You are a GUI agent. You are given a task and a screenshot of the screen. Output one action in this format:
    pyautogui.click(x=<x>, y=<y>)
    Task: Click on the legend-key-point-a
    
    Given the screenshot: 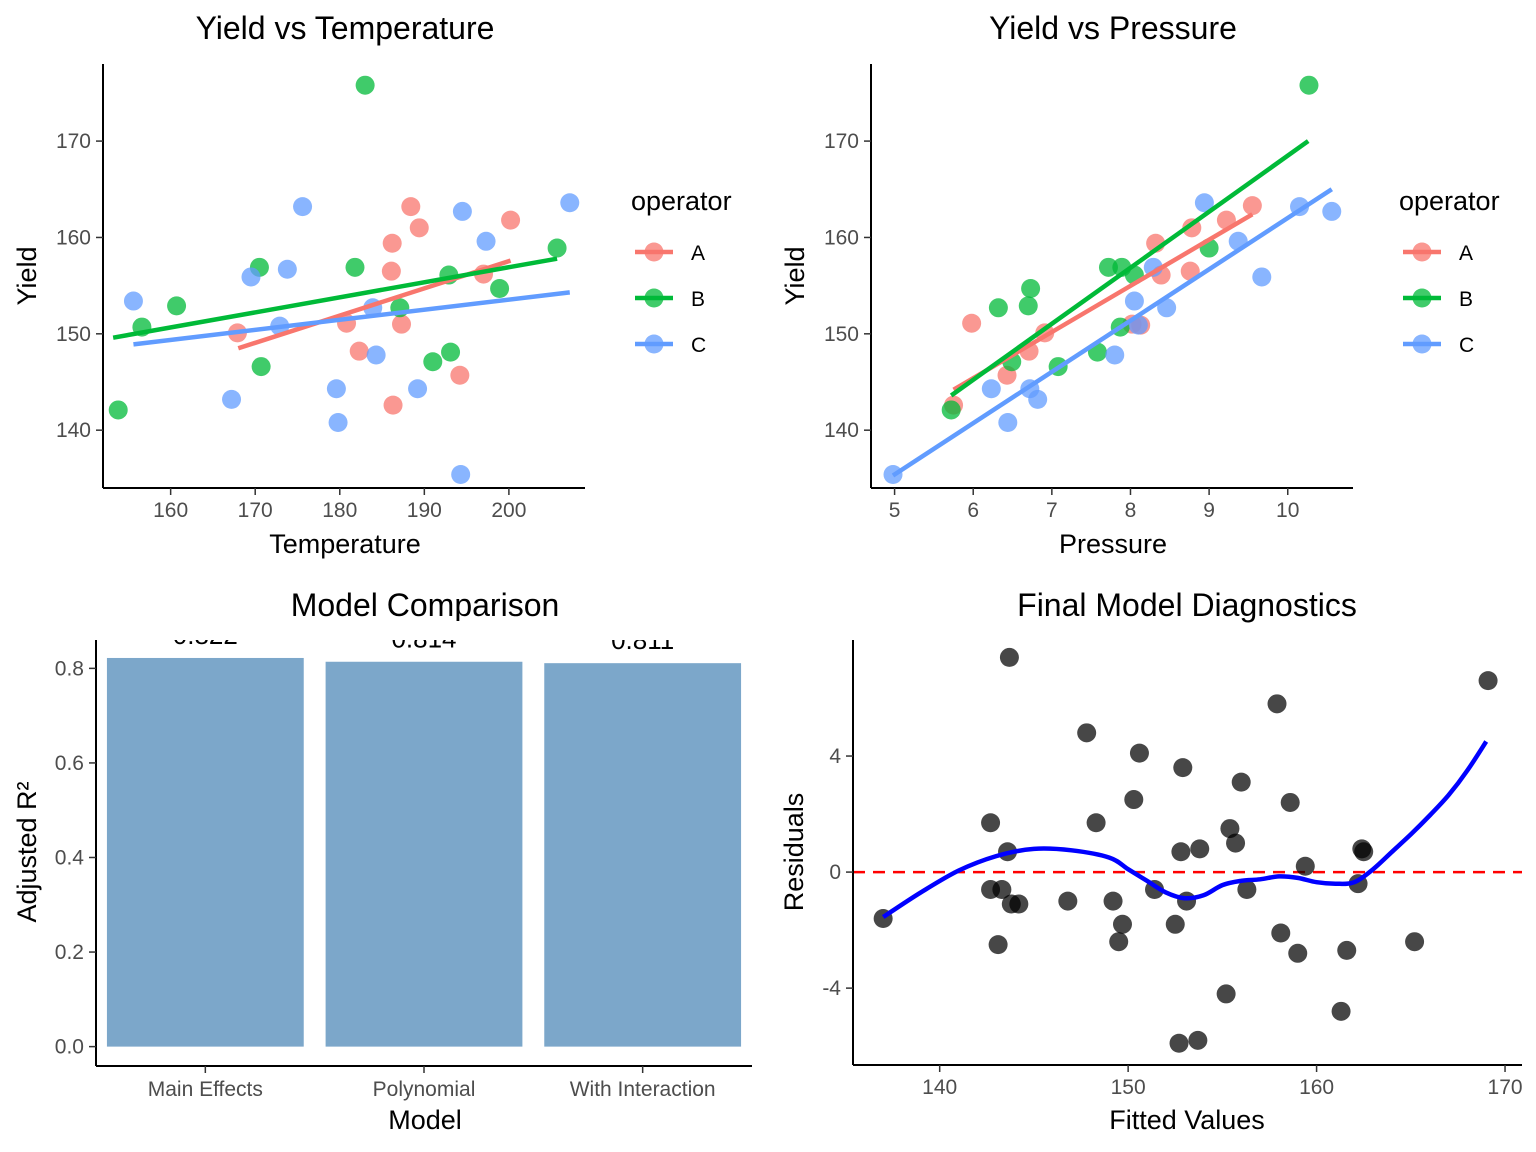 What is the action you would take?
    pyautogui.click(x=654, y=252)
    